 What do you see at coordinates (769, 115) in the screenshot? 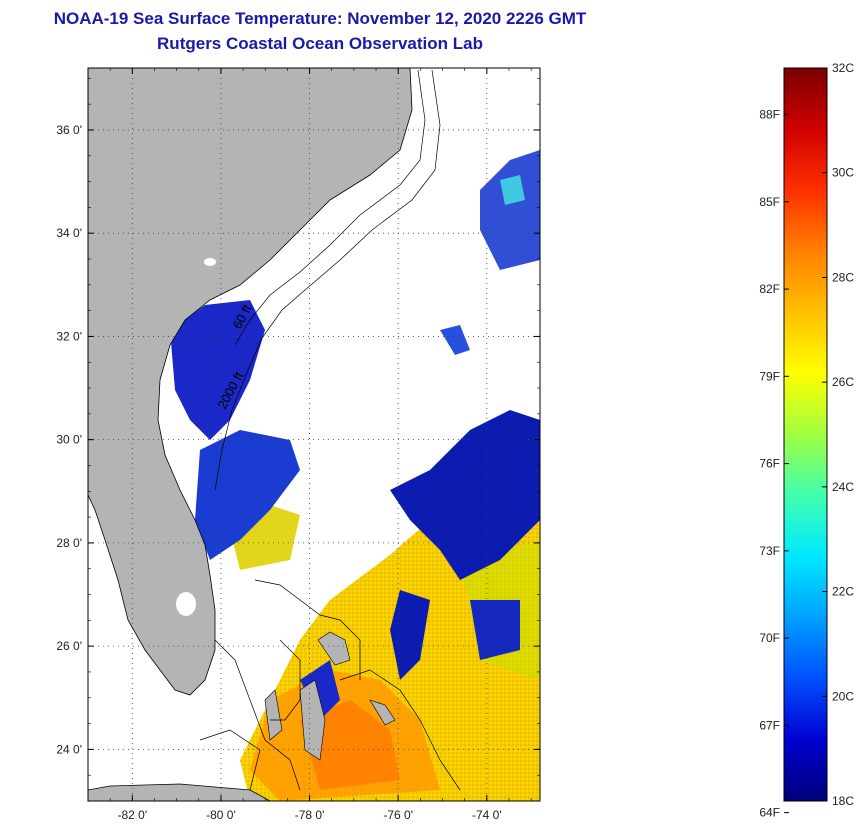
I see `fahrenheit-label: 88F` at bounding box center [769, 115].